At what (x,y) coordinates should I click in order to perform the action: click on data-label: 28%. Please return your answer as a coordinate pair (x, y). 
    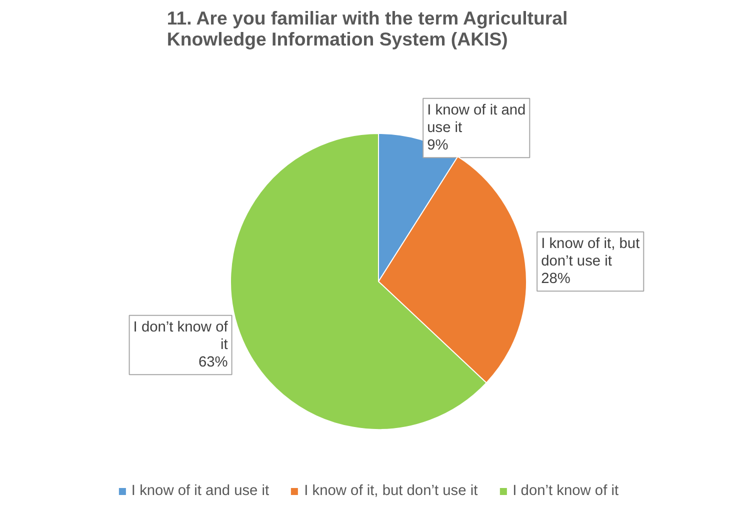
    Looking at the image, I should click on (555, 279).